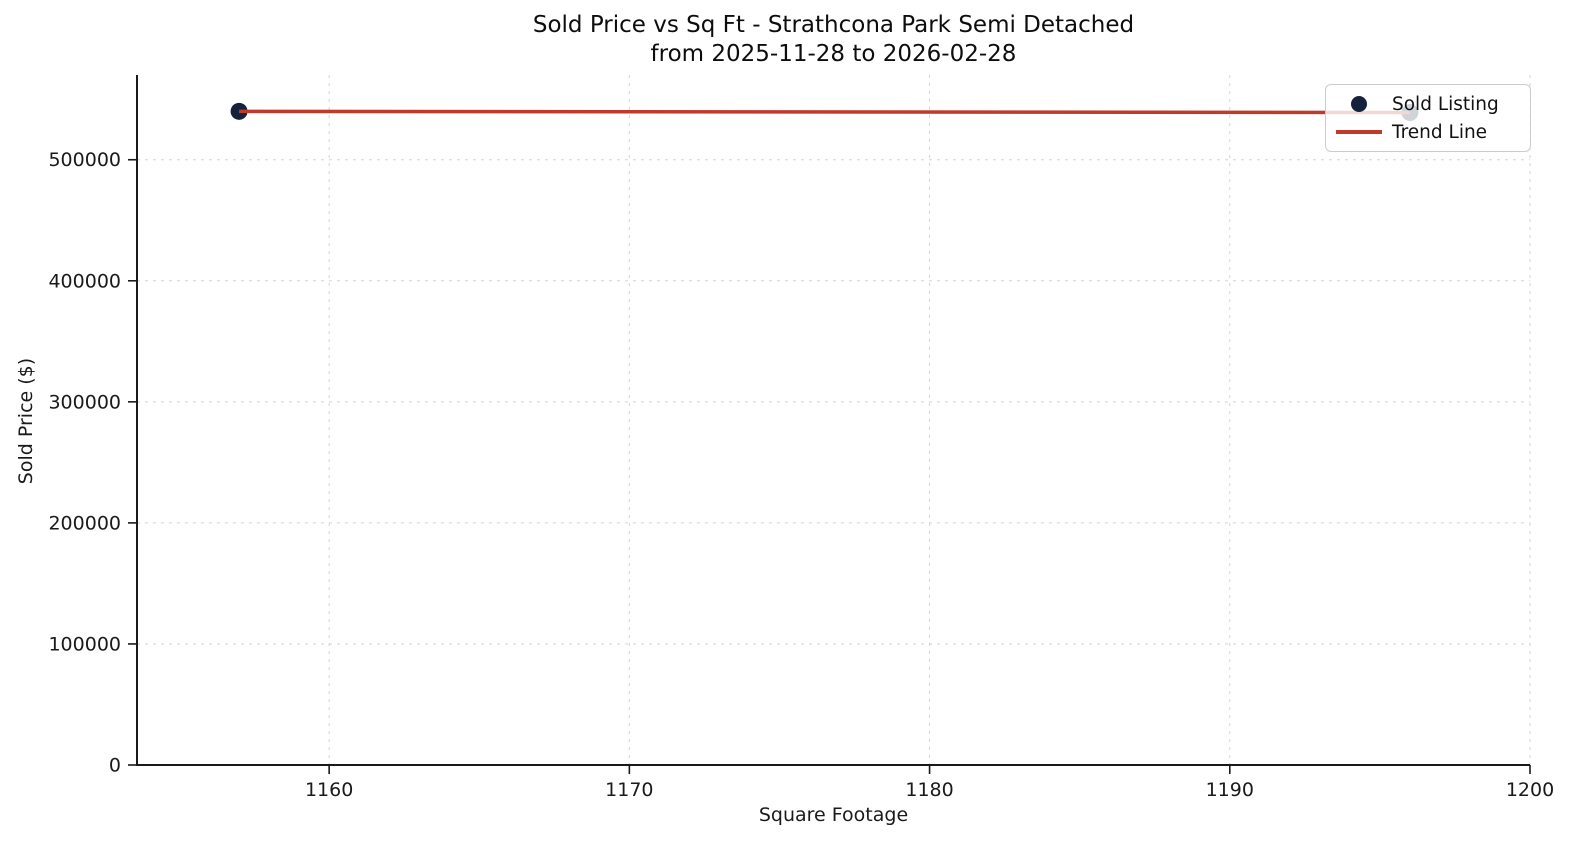  What do you see at coordinates (1440, 132) in the screenshot?
I see `legend-label: Trend Line` at bounding box center [1440, 132].